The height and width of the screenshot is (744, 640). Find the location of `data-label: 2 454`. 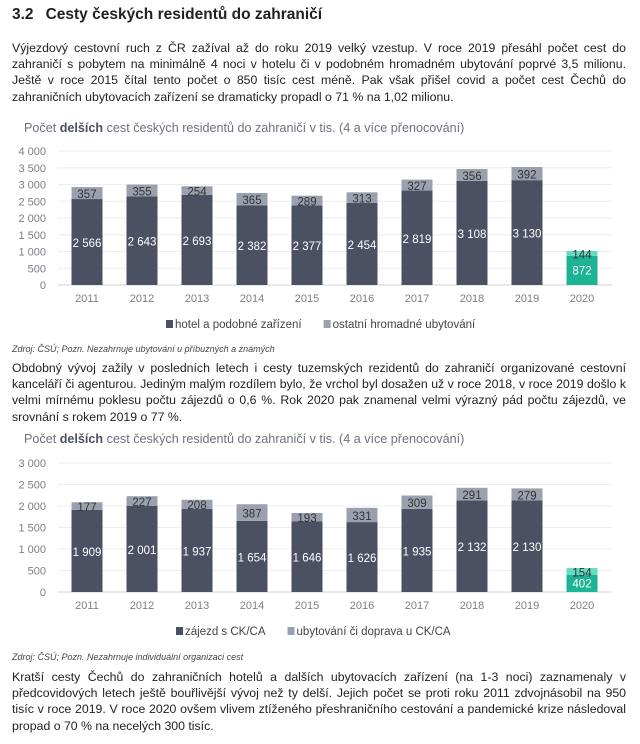

data-label: 2 454 is located at coordinates (362, 246).